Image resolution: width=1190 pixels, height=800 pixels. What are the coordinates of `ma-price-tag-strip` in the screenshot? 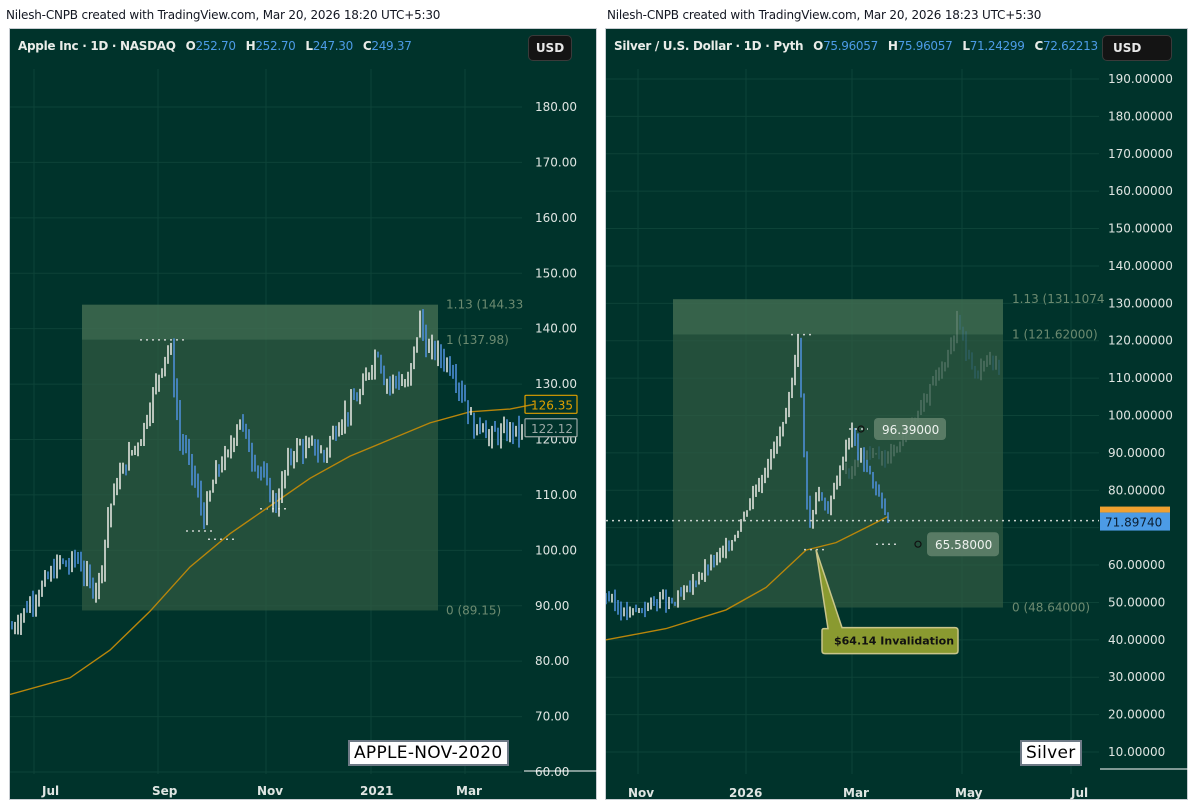 It's located at (1135, 509).